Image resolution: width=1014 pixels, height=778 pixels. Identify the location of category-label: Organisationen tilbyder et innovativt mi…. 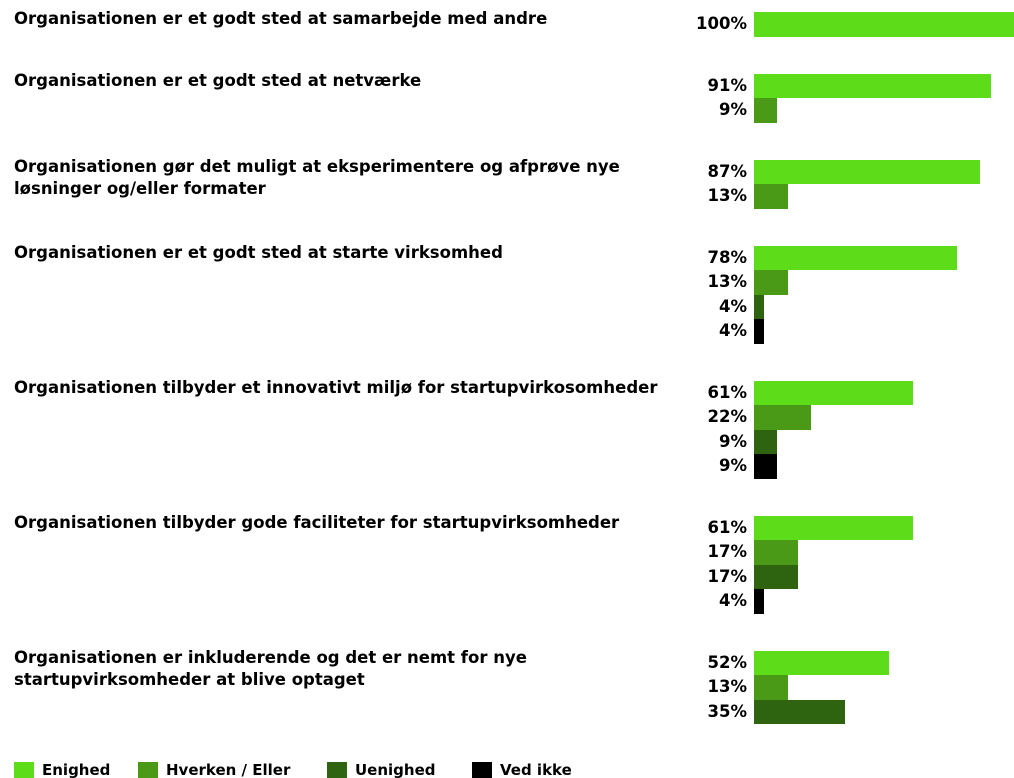
(336, 387).